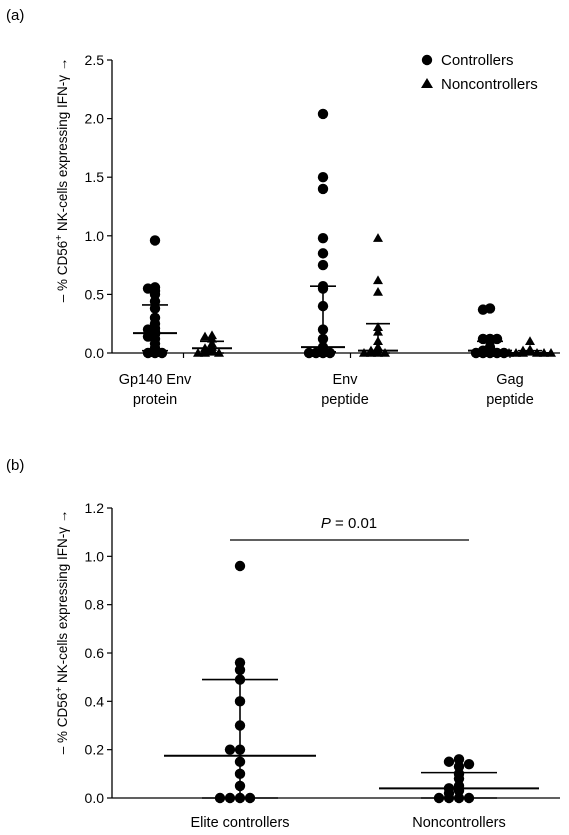 This screenshot has height=835, width=569. What do you see at coordinates (155, 380) in the screenshot?
I see `panel-a-x-tick-label: Gp140 Env` at bounding box center [155, 380].